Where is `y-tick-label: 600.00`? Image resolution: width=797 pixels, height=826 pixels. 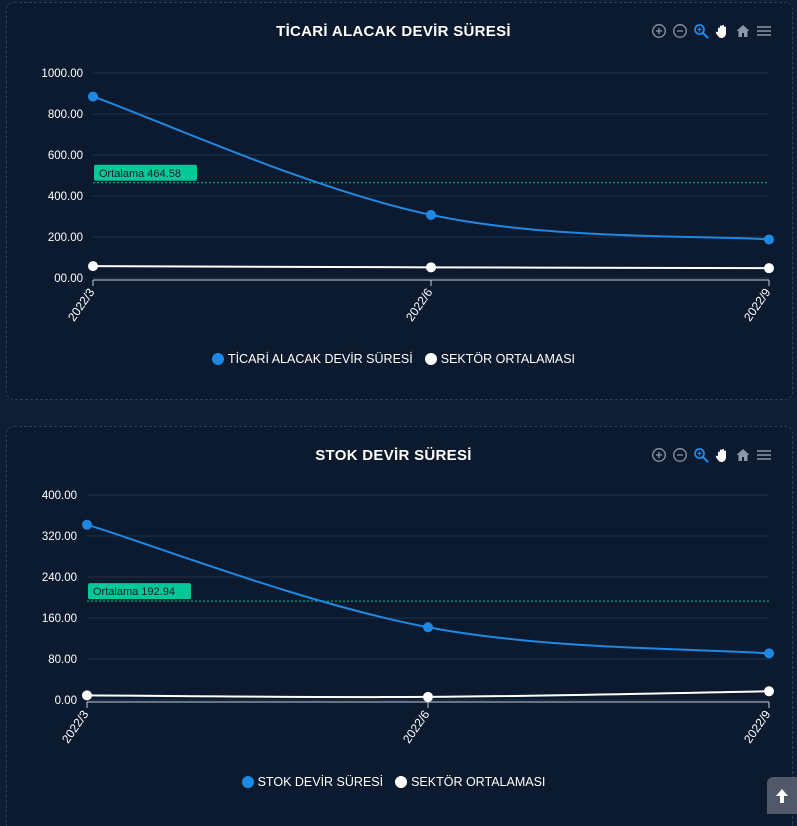
y-tick-label: 600.00 is located at coordinates (65, 156).